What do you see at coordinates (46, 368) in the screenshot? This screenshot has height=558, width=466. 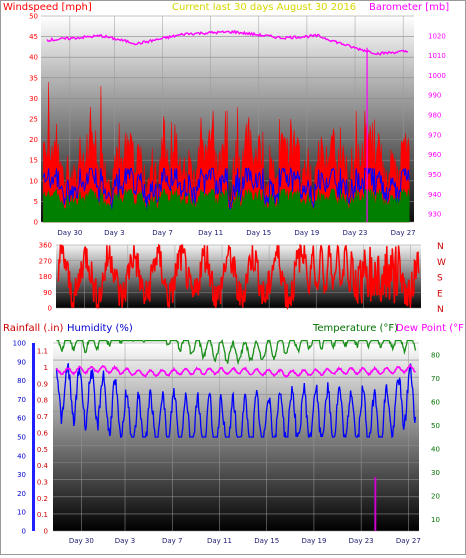 I see `rain-y-tick: 1` at bounding box center [46, 368].